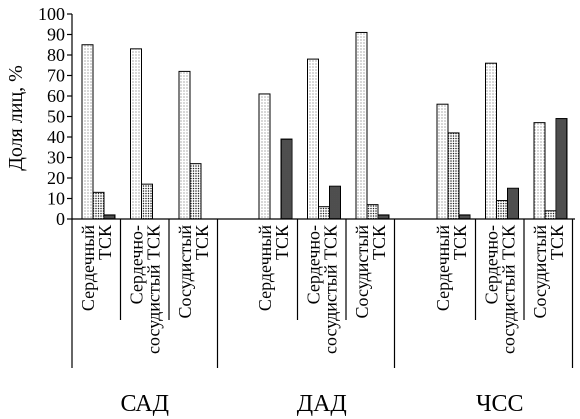 This screenshot has height=419, width=580. What do you see at coordinates (56, 137) in the screenshot?
I see `y-tick-label: 40` at bounding box center [56, 137].